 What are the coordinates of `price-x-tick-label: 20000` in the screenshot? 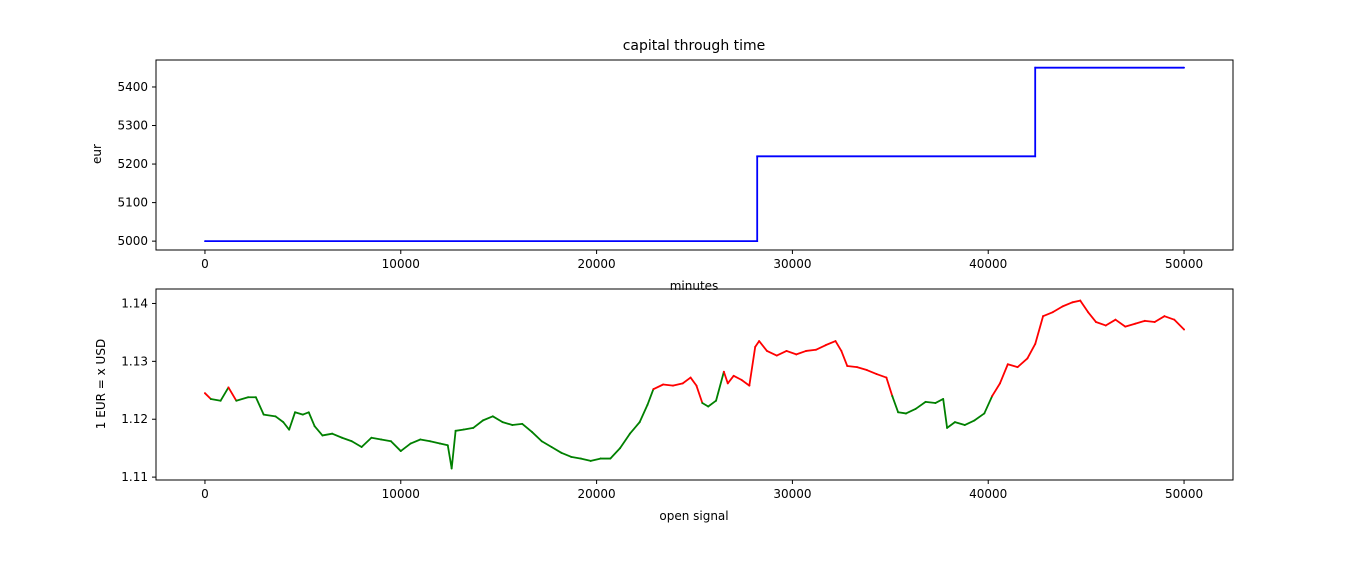 It's located at (596, 494).